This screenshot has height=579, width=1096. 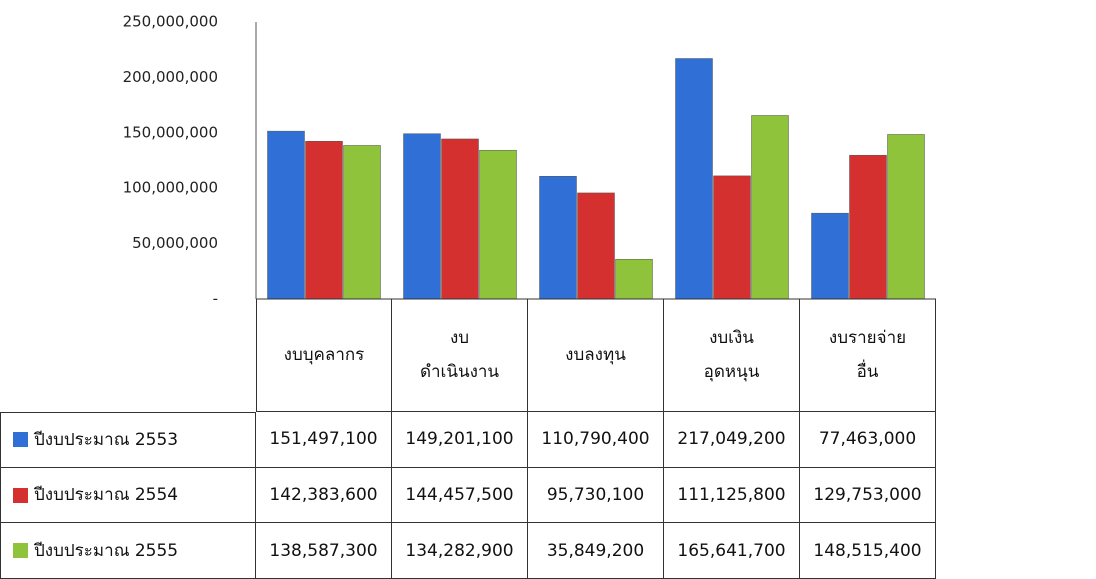 What do you see at coordinates (460, 440) in the screenshot?
I see `table-value: 149,201,100` at bounding box center [460, 440].